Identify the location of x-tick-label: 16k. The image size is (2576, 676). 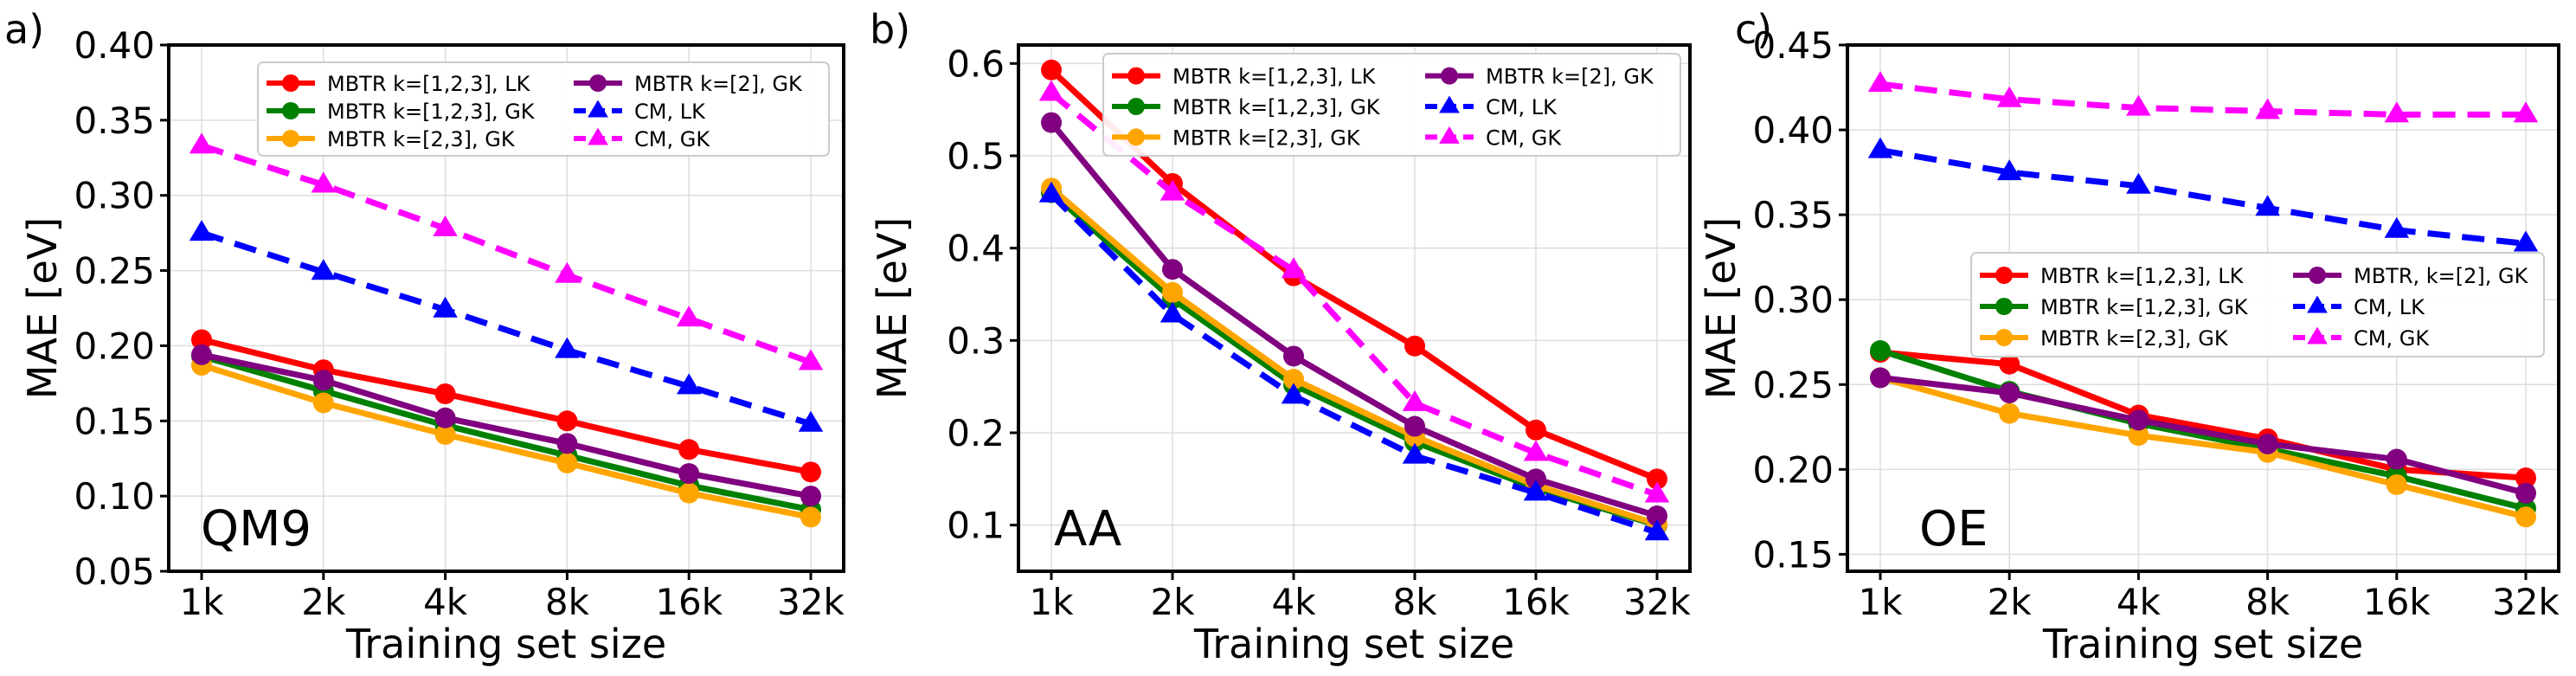
(689, 602).